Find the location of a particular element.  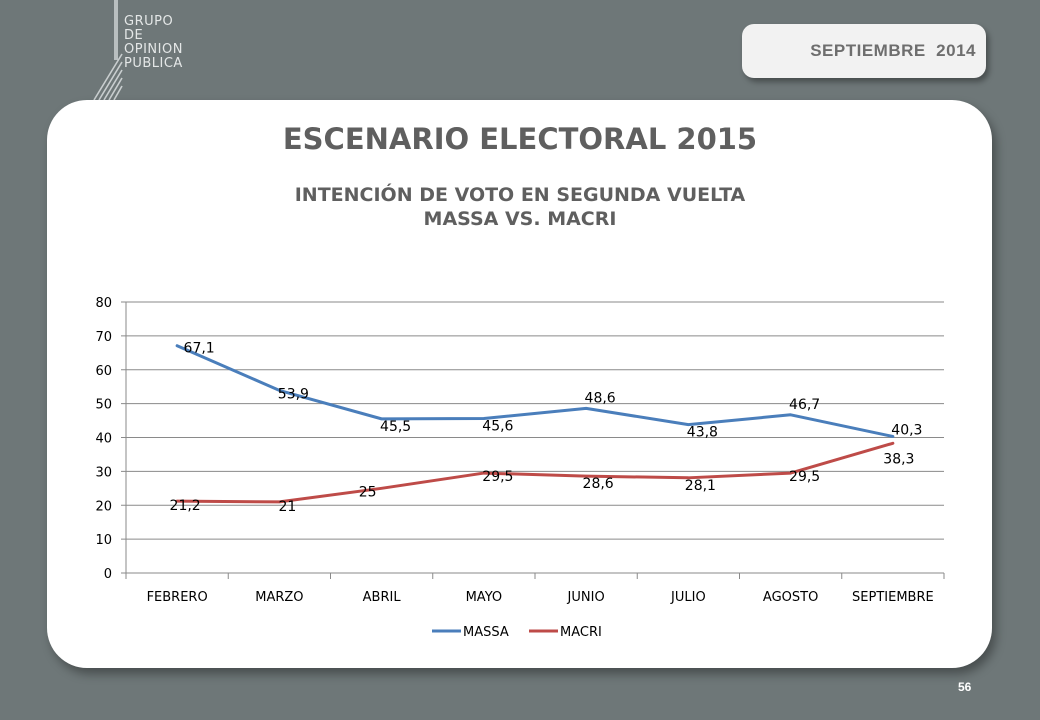

series-line-macri is located at coordinates (535, 472).